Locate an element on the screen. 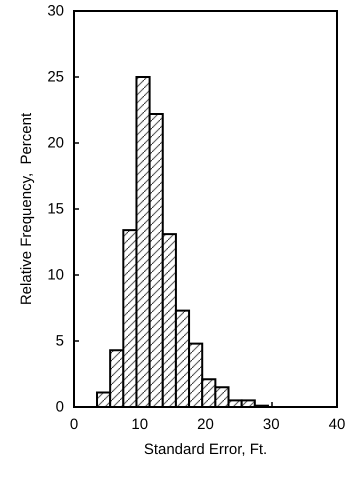 The width and height of the screenshot is (350, 477). x-tick-label: 10 is located at coordinates (139, 424).